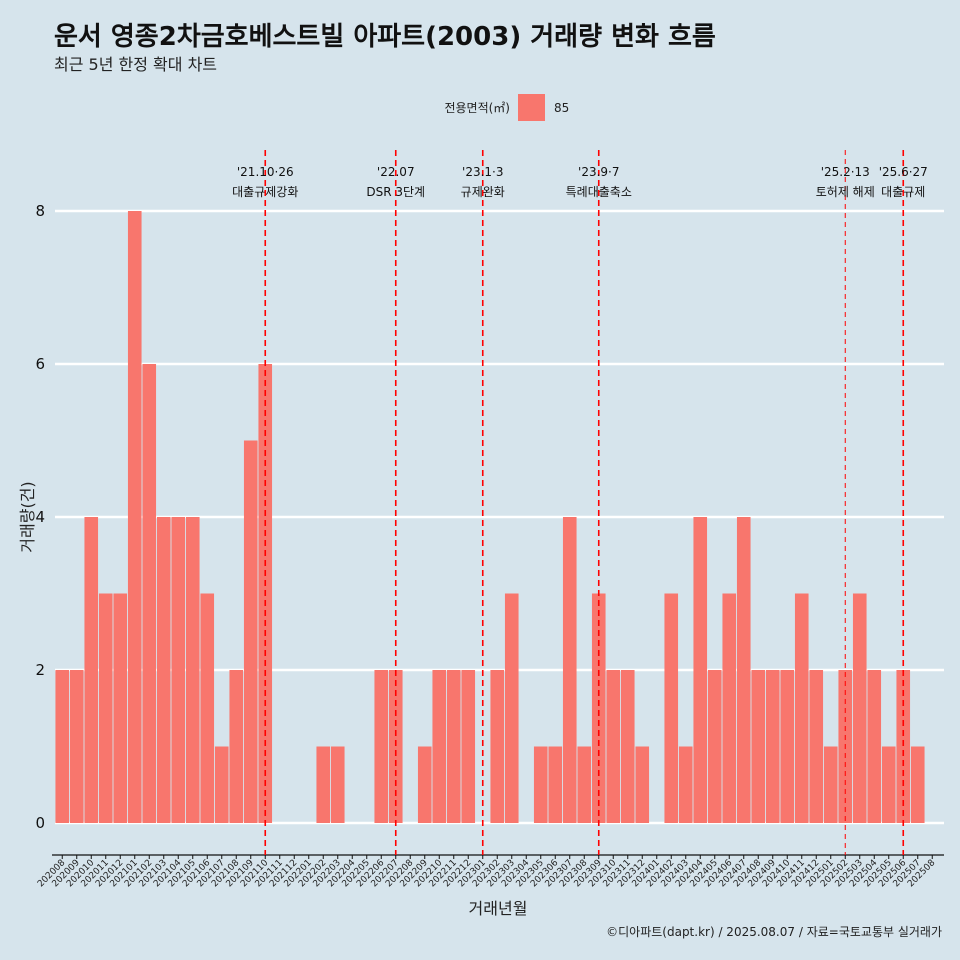 This screenshot has width=960, height=960. I want to click on annotation-label: 특례대출축소, so click(599, 192).